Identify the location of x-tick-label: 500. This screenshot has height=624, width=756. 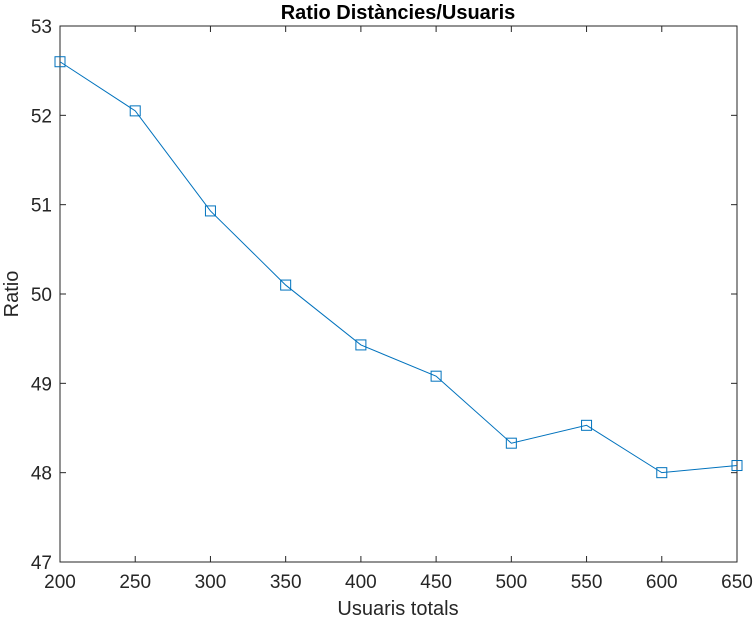
(511, 582).